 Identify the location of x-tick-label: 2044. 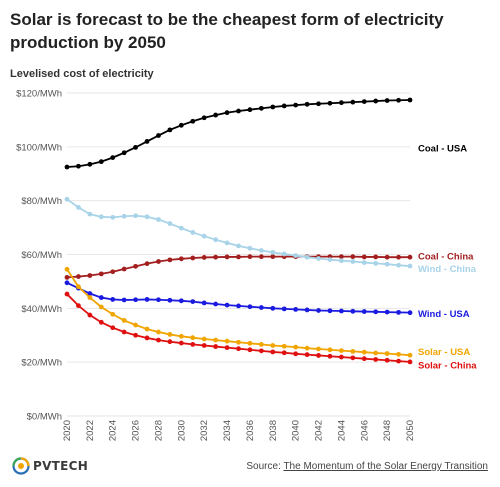
(341, 430).